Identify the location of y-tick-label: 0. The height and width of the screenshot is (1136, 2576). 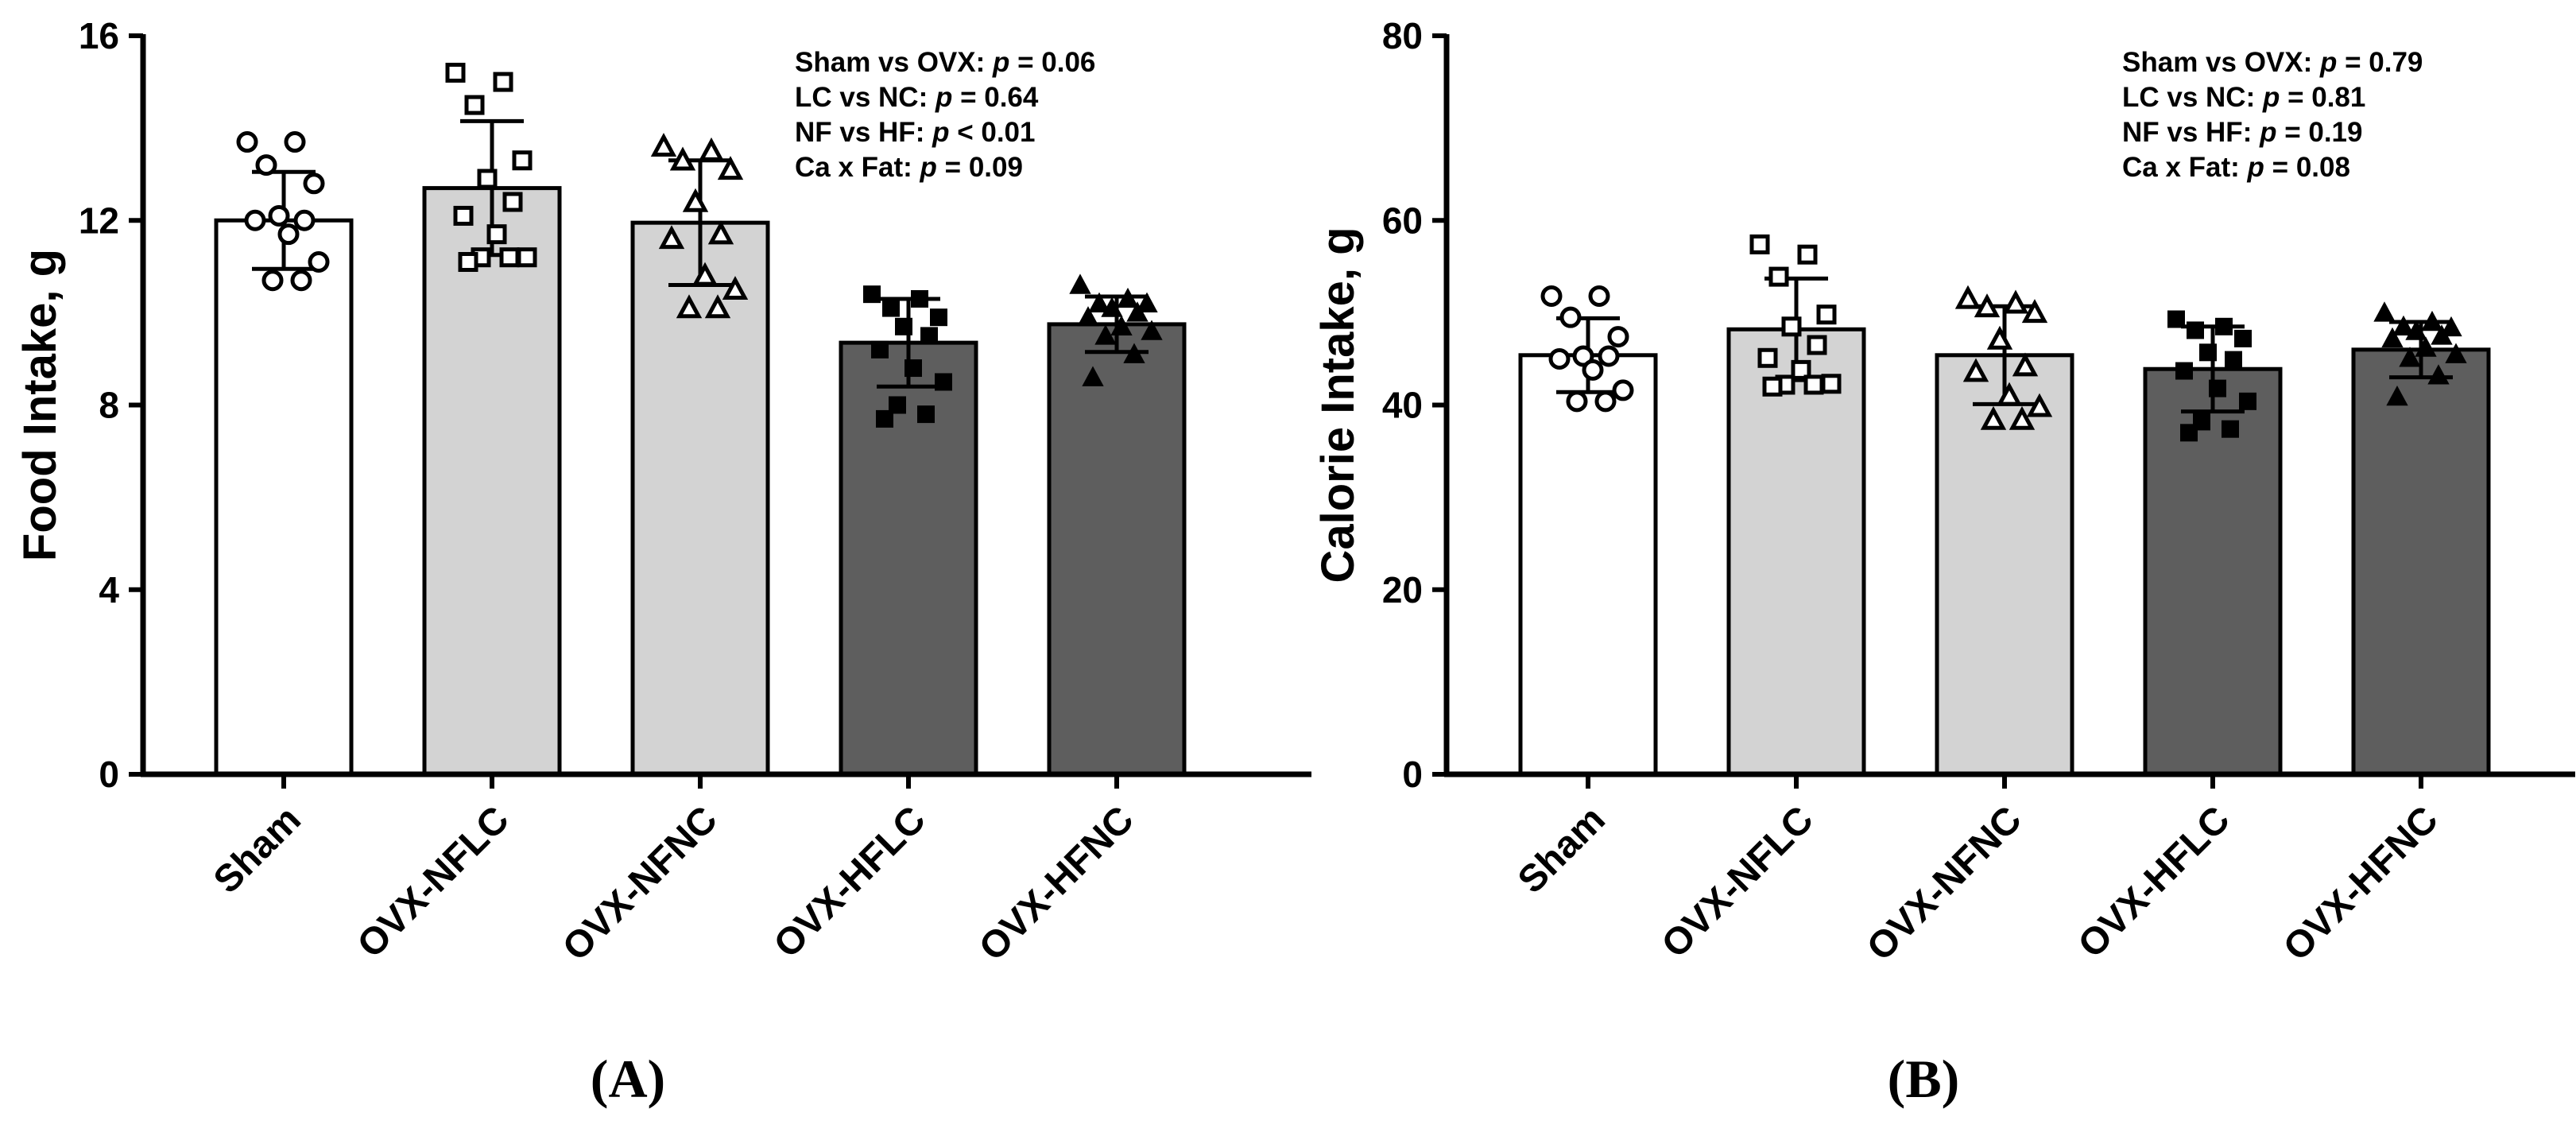
(109, 774).